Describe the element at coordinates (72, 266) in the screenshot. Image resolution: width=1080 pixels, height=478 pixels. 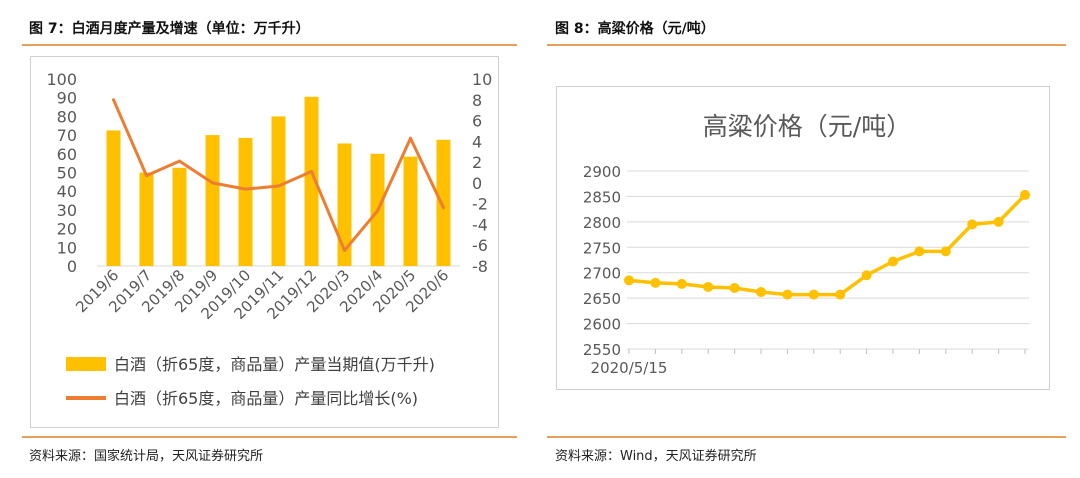
I see `left-axis-tick-label: 0` at that location.